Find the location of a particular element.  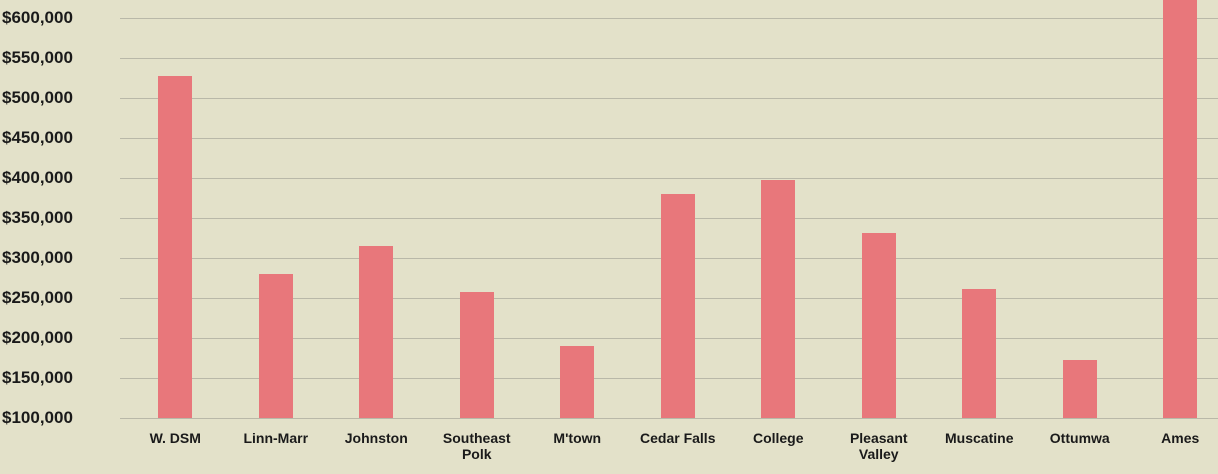

x-tick-label: Johnston is located at coordinates (376, 438).